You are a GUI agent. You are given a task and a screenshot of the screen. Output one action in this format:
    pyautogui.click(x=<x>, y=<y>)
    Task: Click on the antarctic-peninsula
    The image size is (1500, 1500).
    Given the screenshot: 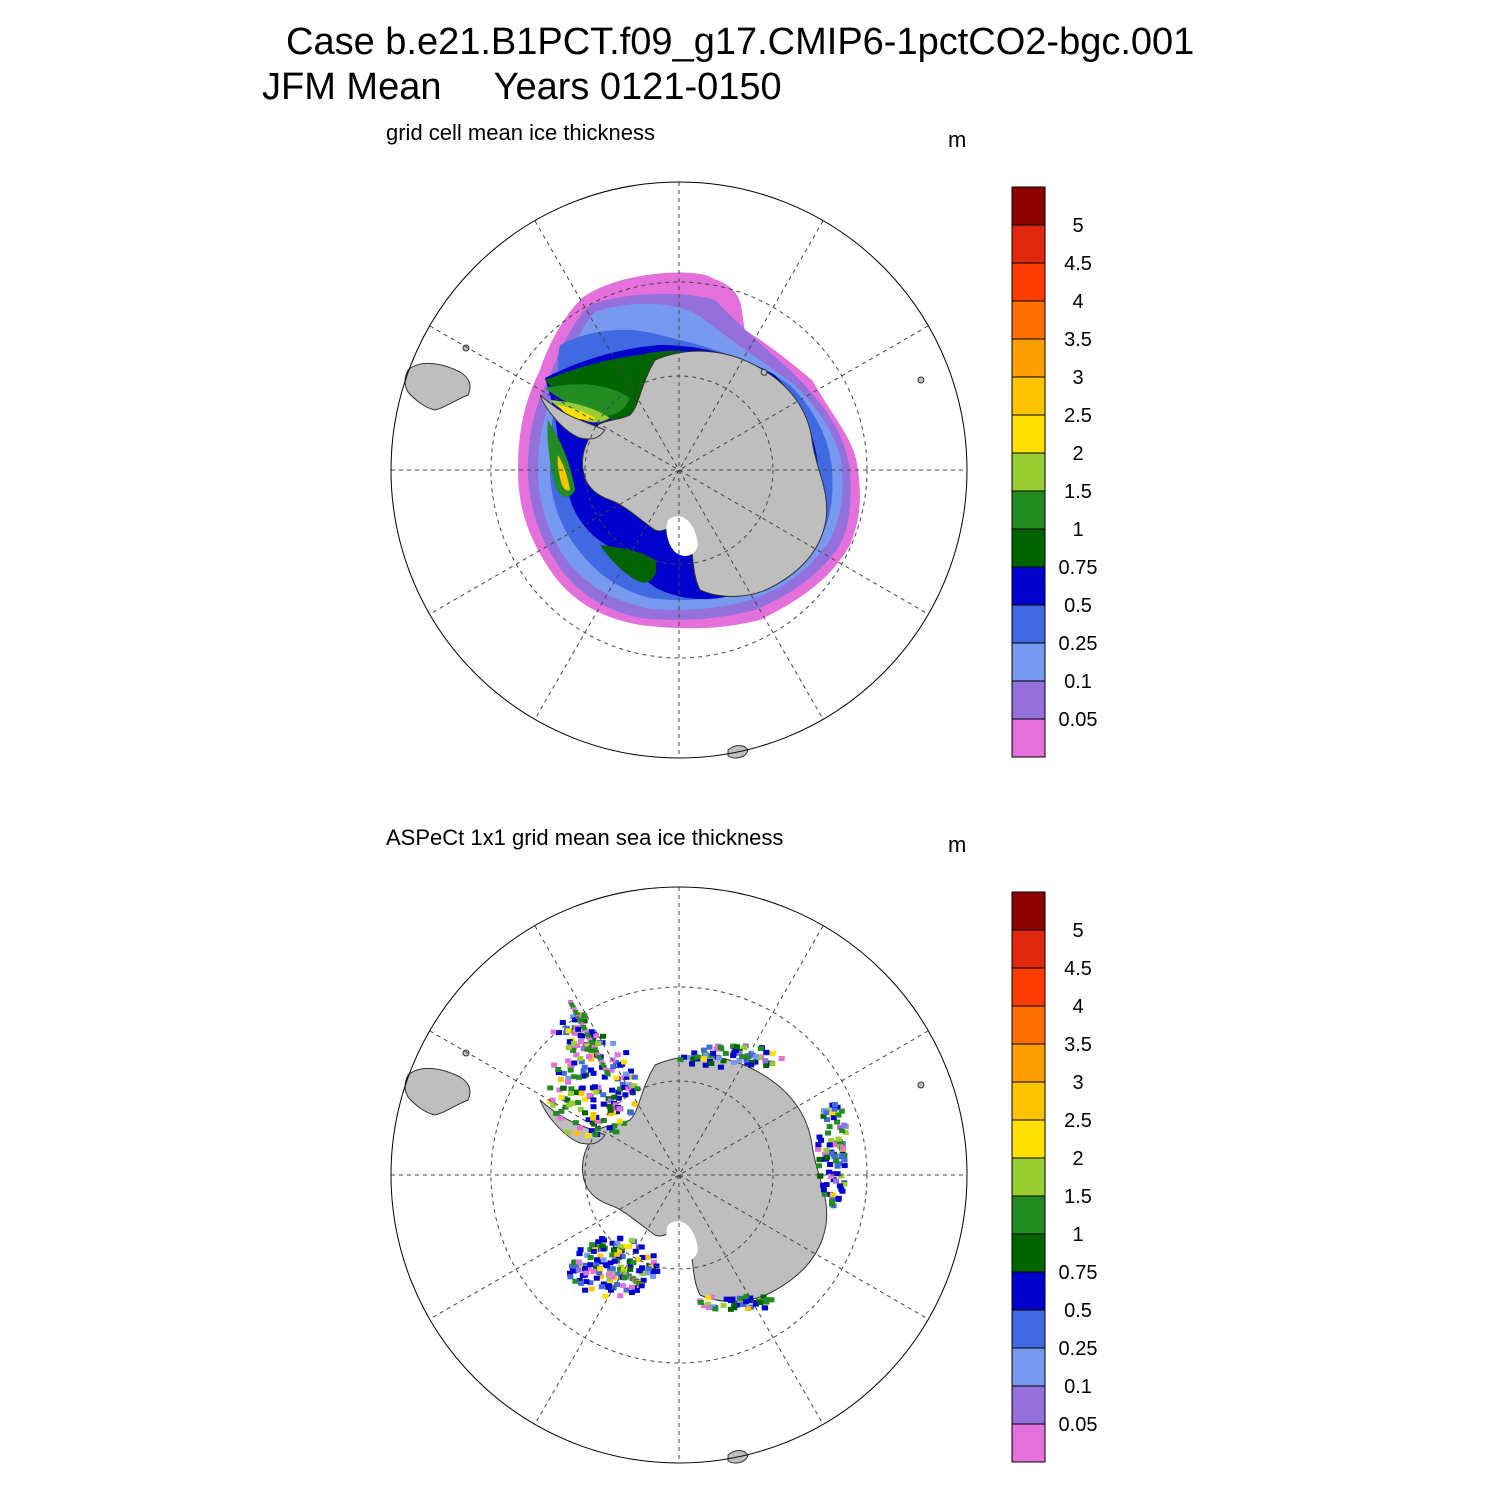 What is the action you would take?
    pyautogui.click(x=572, y=417)
    